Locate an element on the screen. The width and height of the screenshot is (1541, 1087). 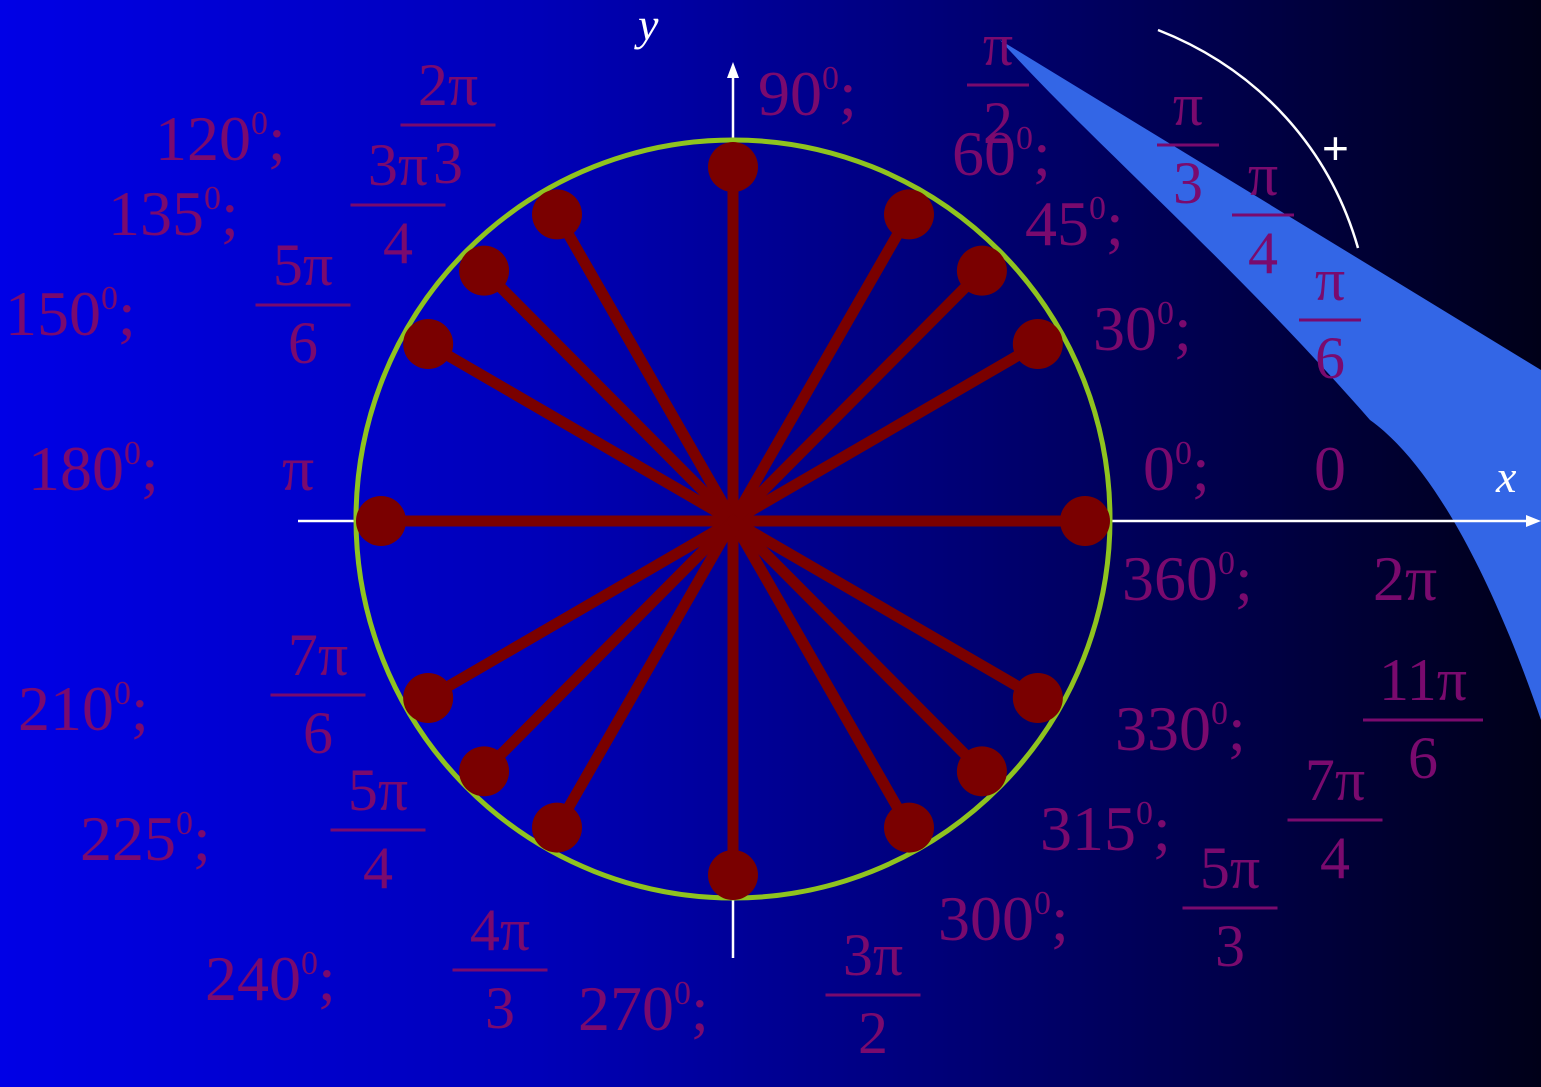
radian-numerator-300: 5π is located at coordinates (1230, 868).